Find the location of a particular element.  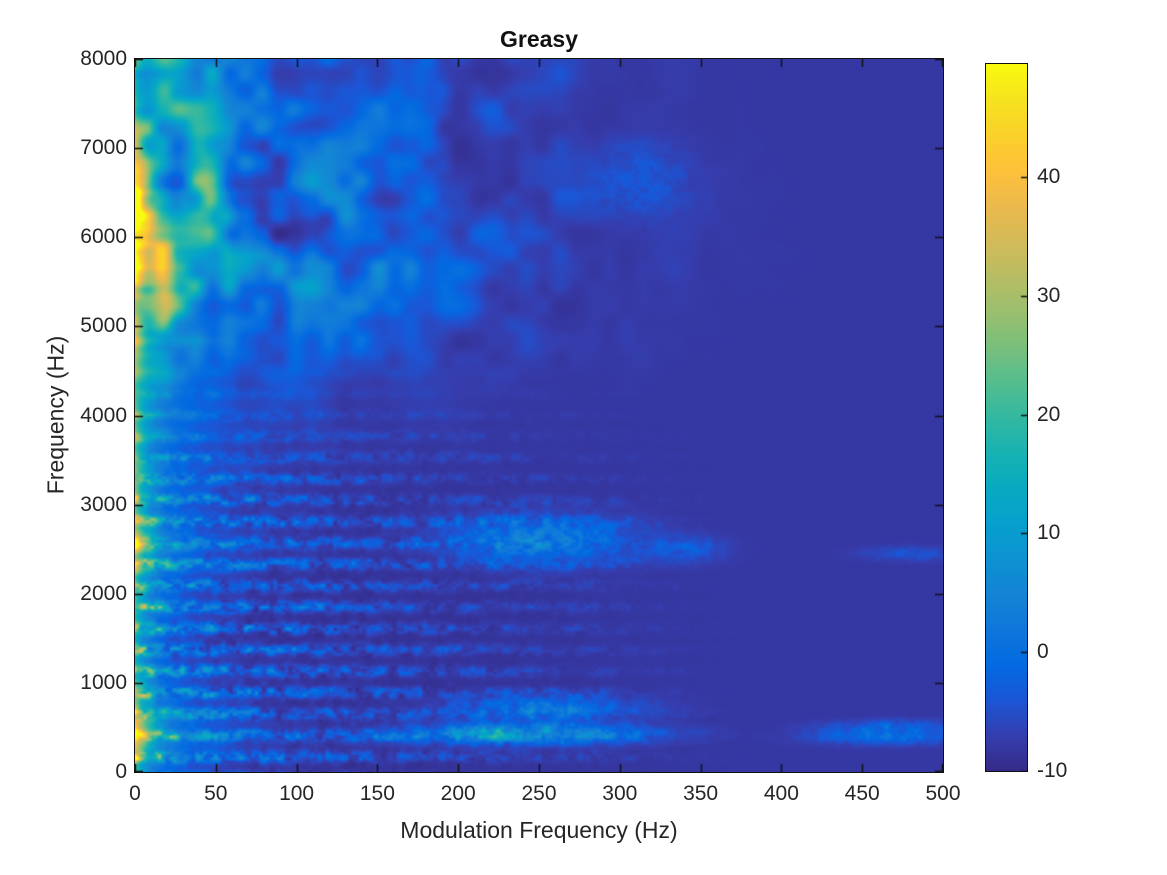

colorbar-tick-label: -10 is located at coordinates (1052, 770).